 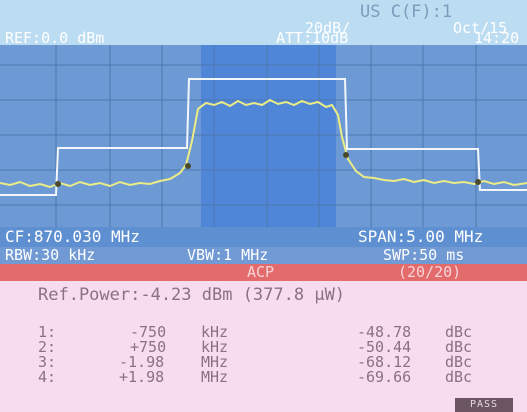 I want to click on row-value: -48.78, so click(x=384, y=332).